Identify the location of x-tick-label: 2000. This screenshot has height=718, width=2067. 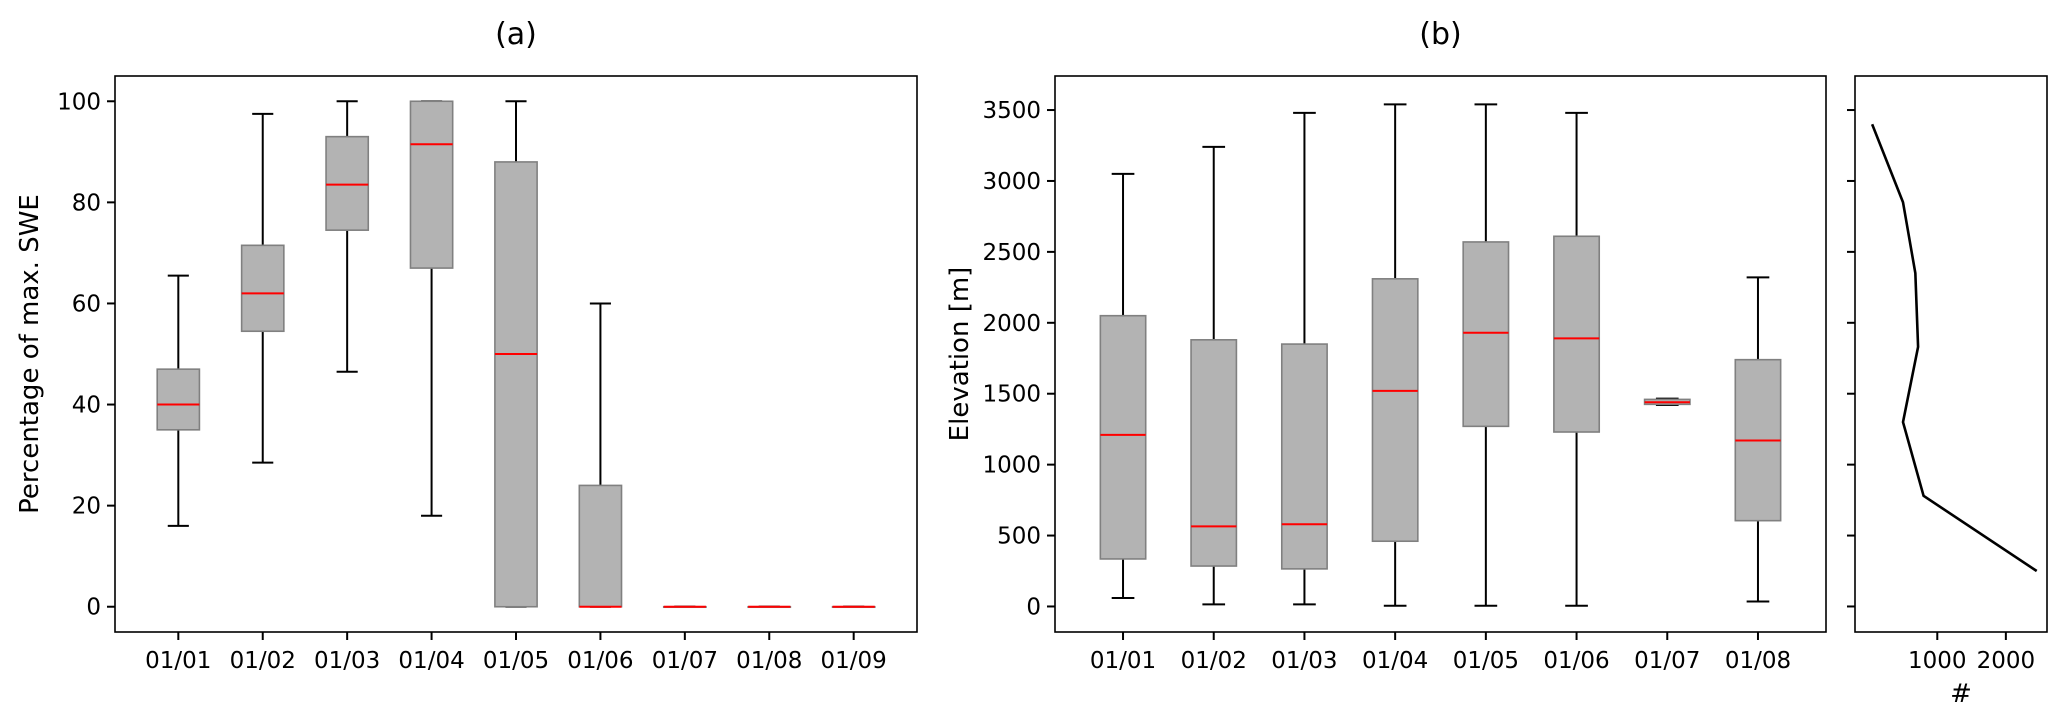
(2006, 661).